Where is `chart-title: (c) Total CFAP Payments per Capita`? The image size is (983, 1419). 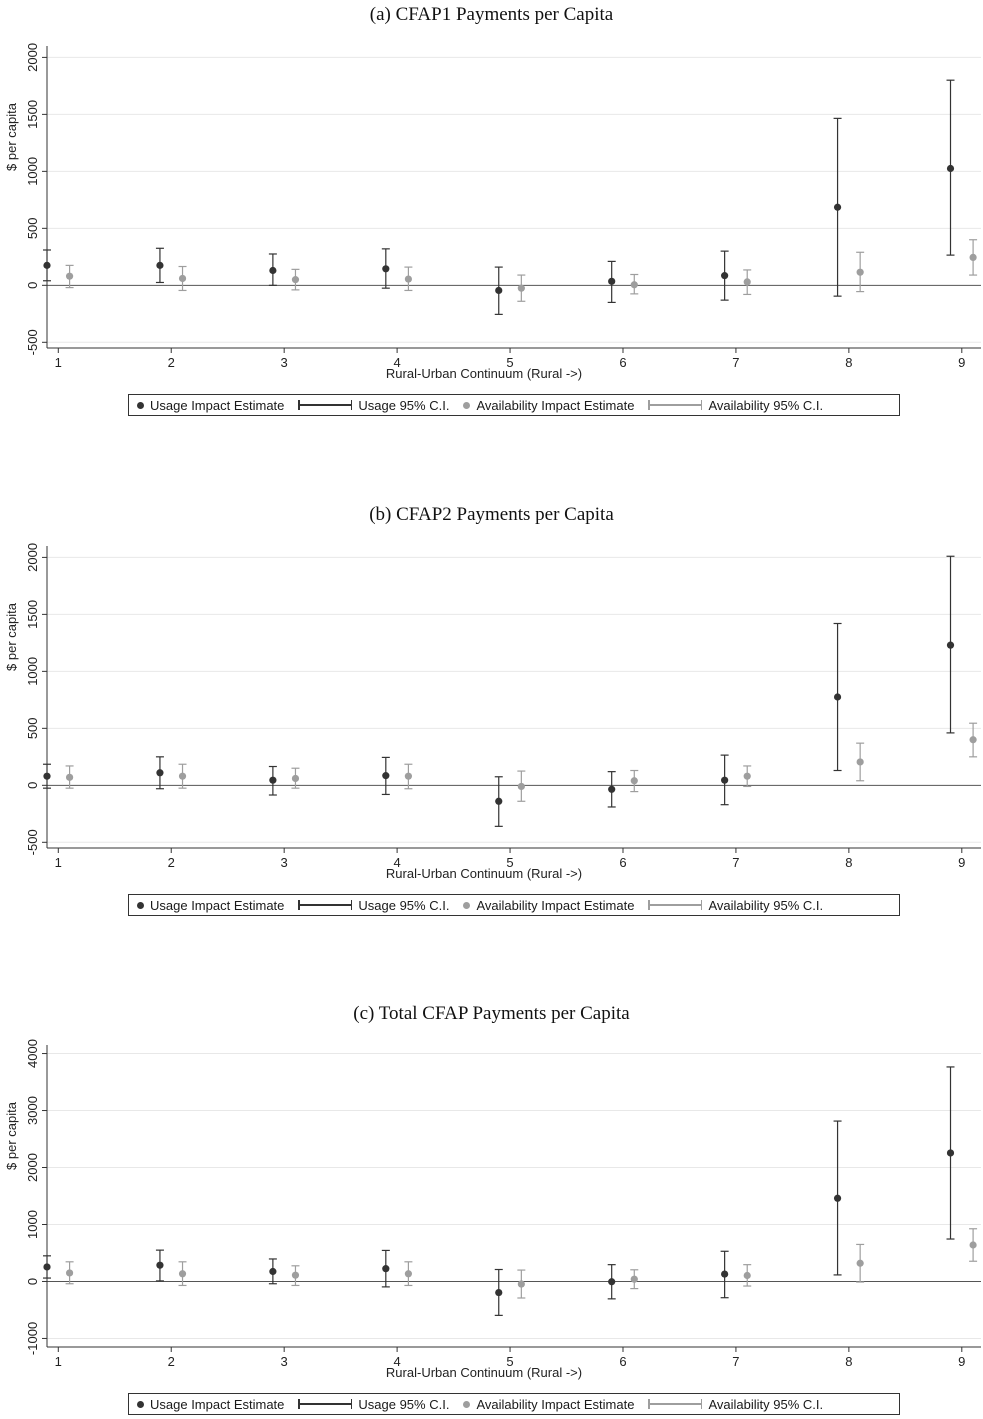
chart-title: (c) Total CFAP Payments per Capita is located at coordinates (491, 1013).